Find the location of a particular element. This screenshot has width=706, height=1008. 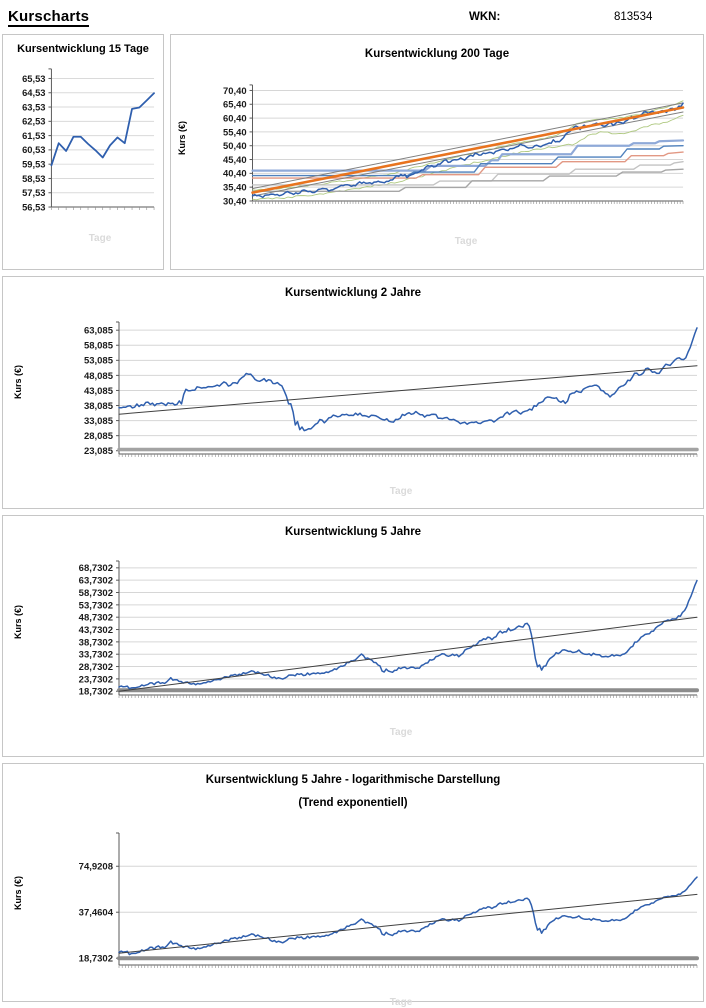

svg-text: 63,7302 is located at coordinates (96, 581).